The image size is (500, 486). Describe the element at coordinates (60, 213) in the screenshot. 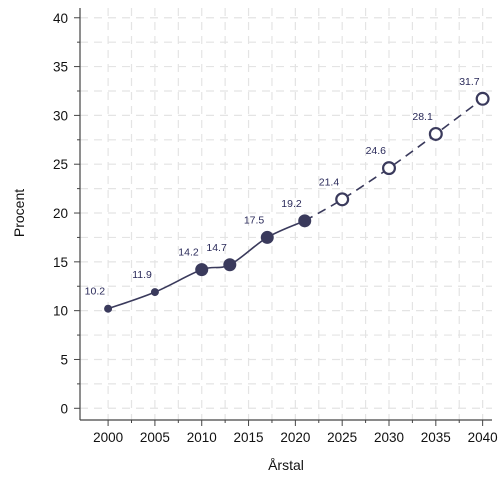

I see `y-tick-label: 20` at that location.